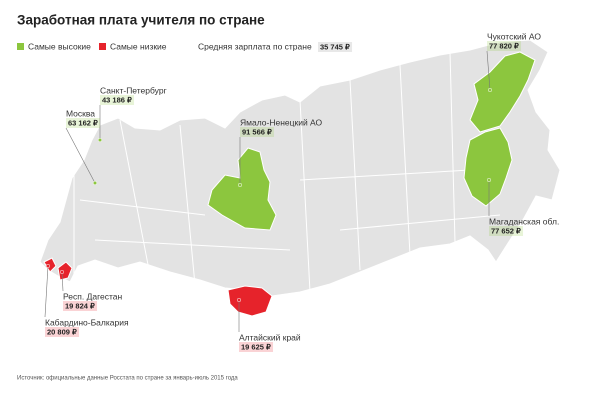 This screenshot has height=405, width=590. I want to click on title: Заработная плата учителя по стране, so click(141, 20).